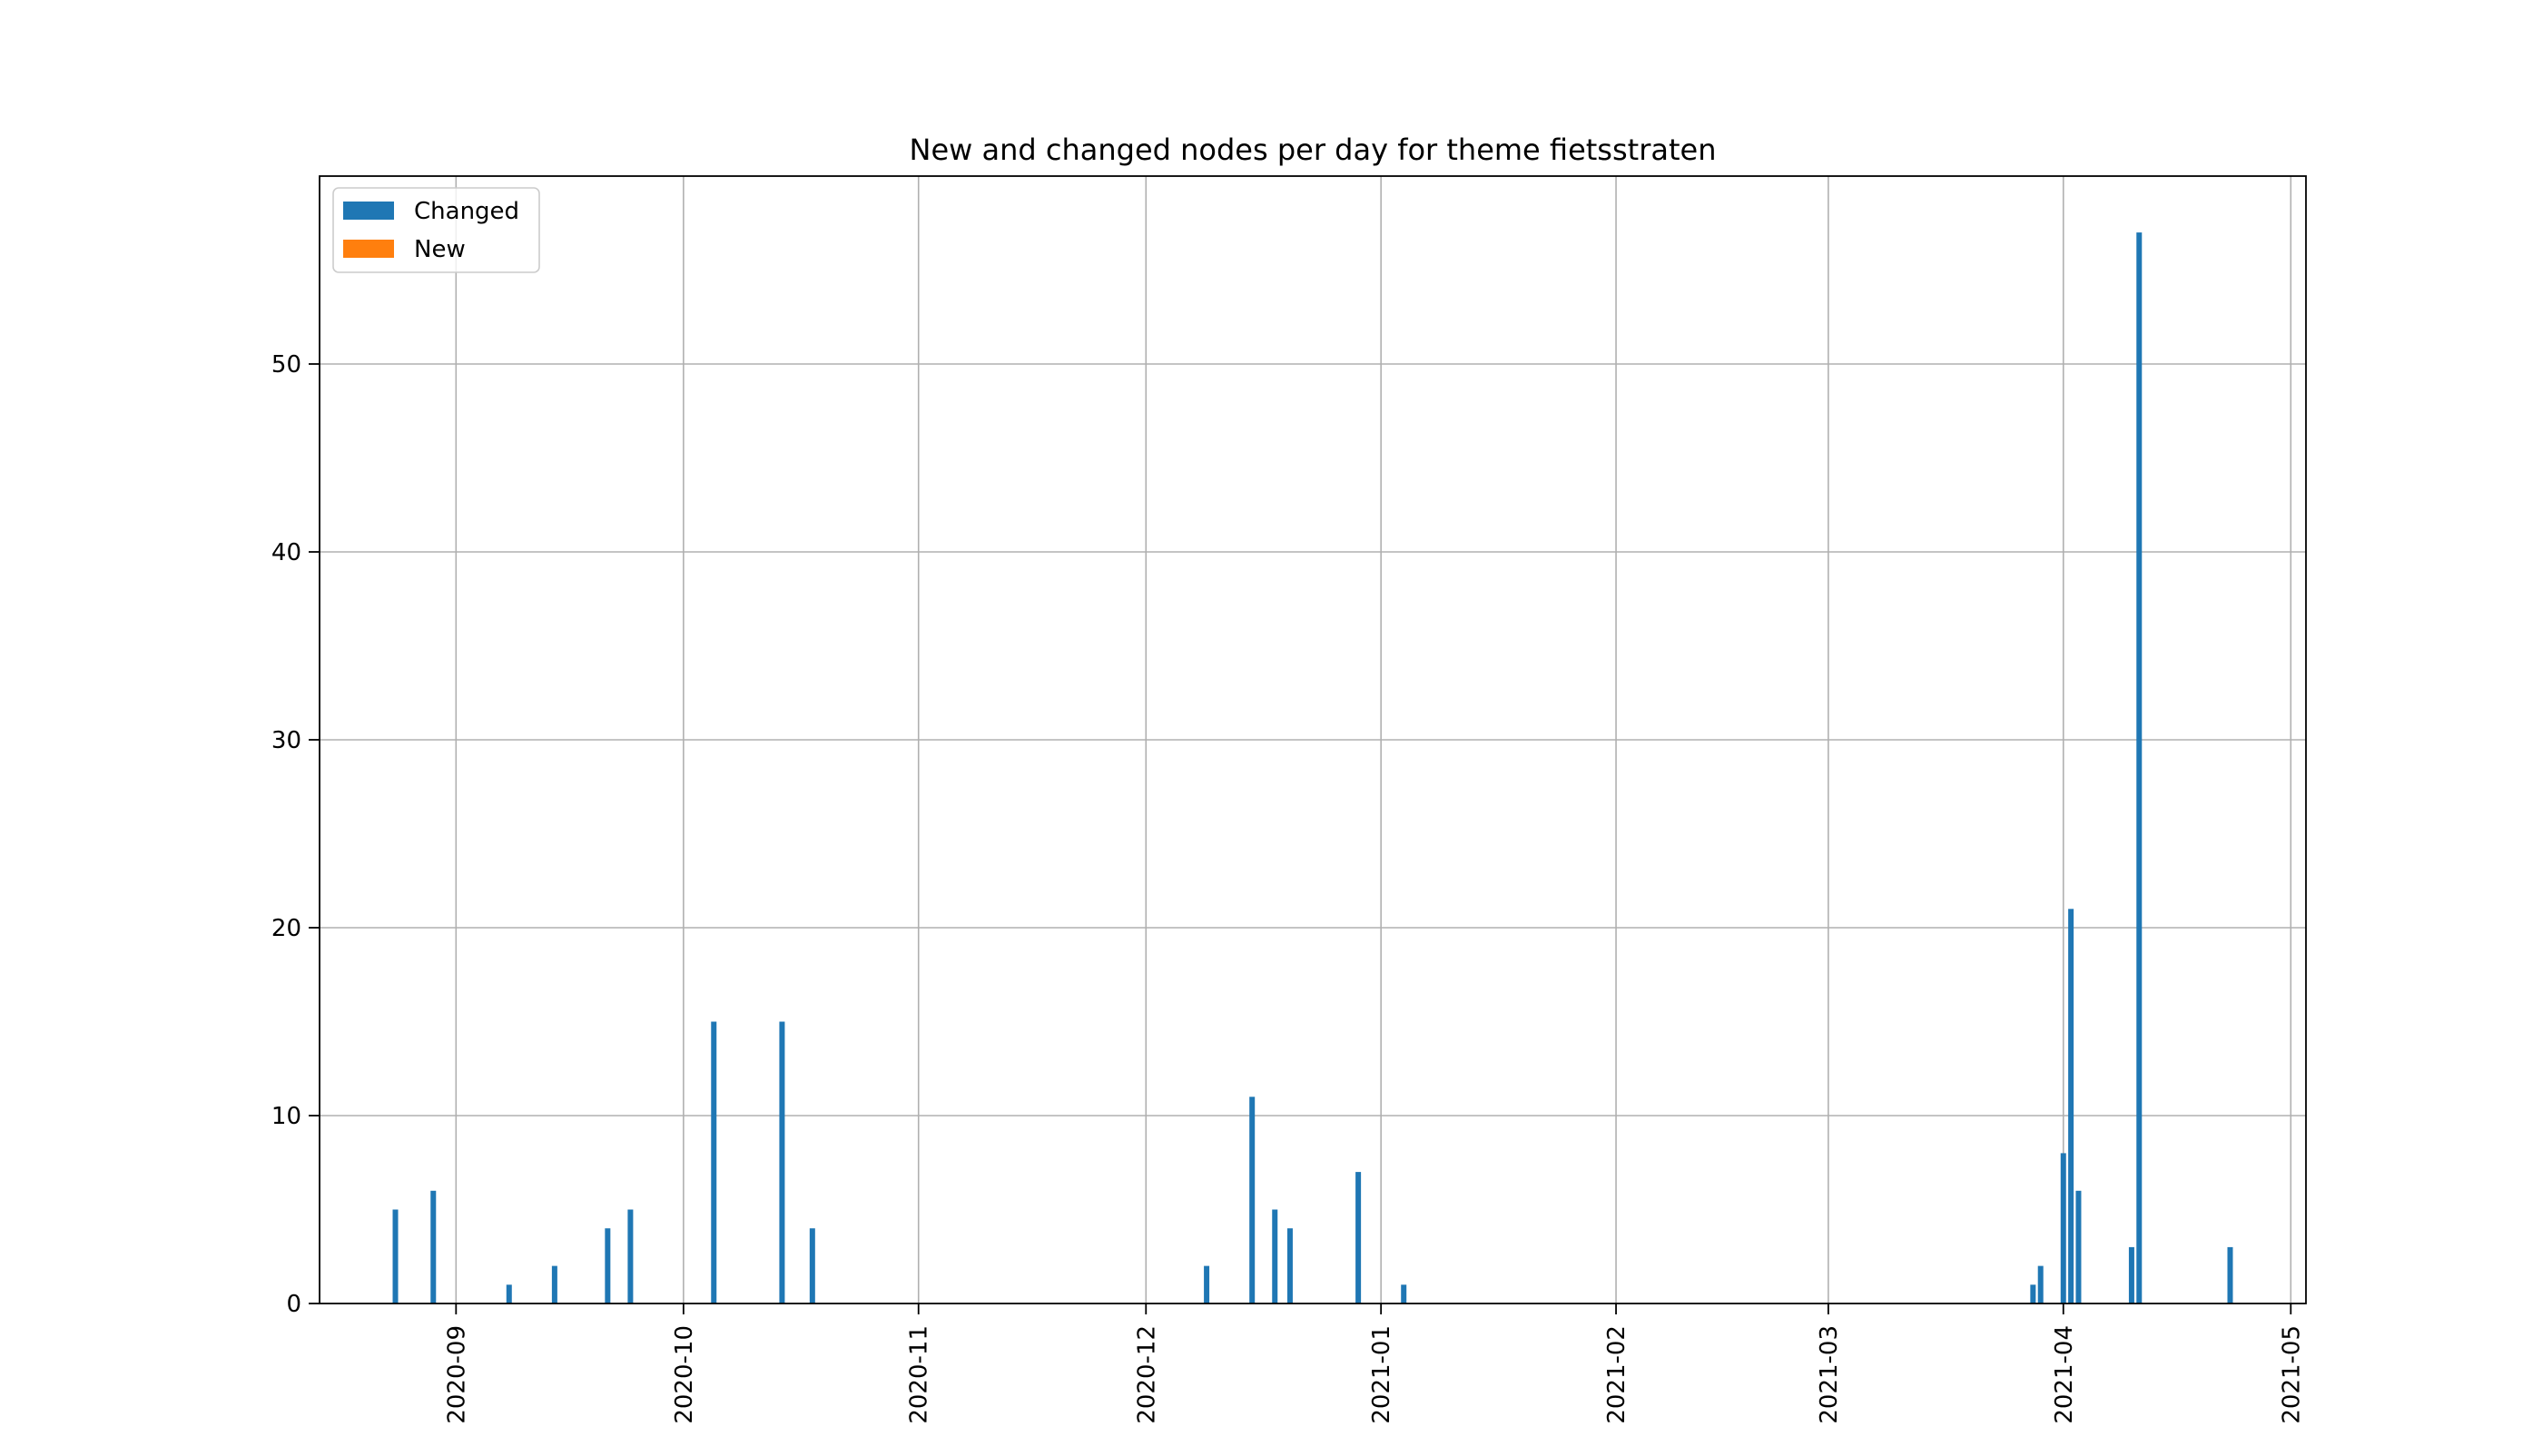  What do you see at coordinates (286, 365) in the screenshot?
I see `y-tick-label: 50` at bounding box center [286, 365].